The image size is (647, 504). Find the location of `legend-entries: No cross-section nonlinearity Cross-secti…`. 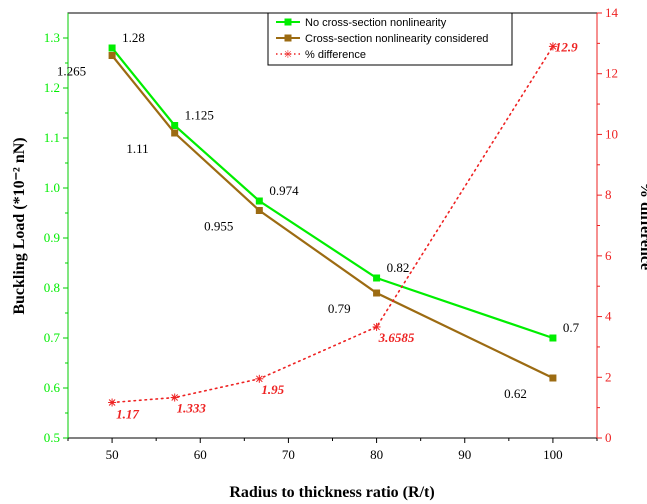

legend-entries: No cross-section nonlinearity Cross-secti… is located at coordinates (382, 39).